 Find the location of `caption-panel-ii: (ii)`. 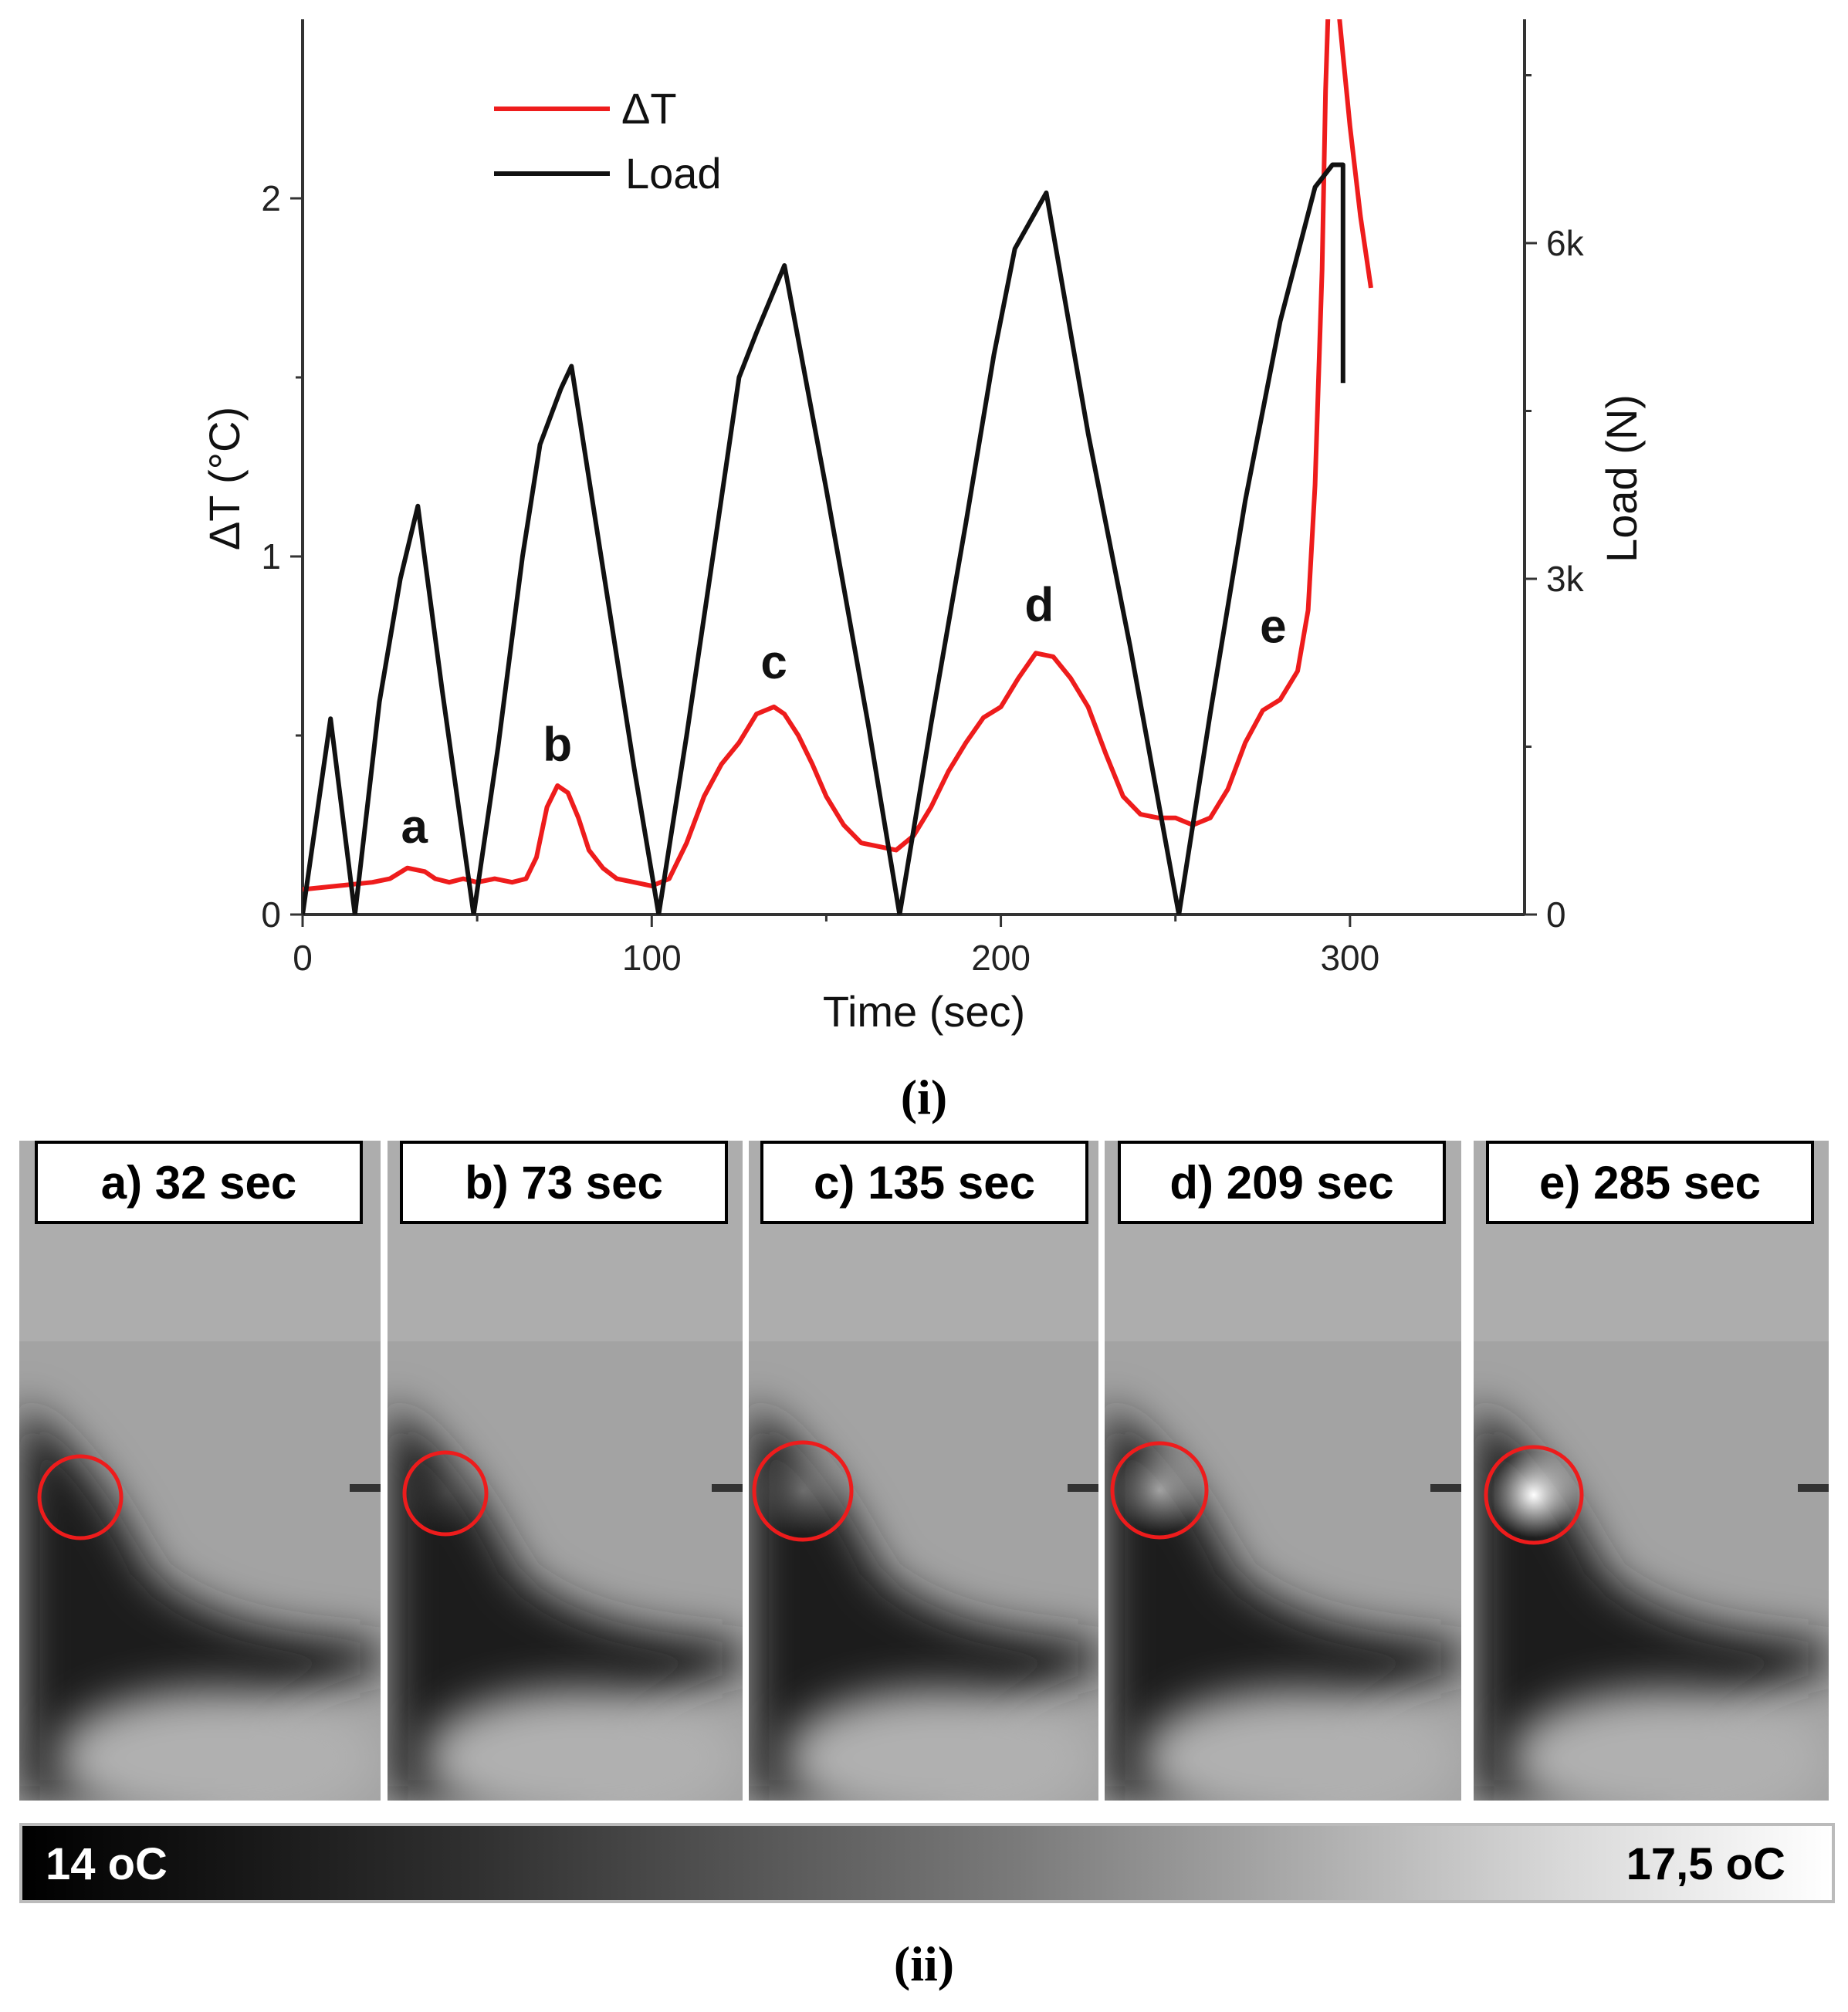

caption-panel-ii: (ii) is located at coordinates (924, 1963).